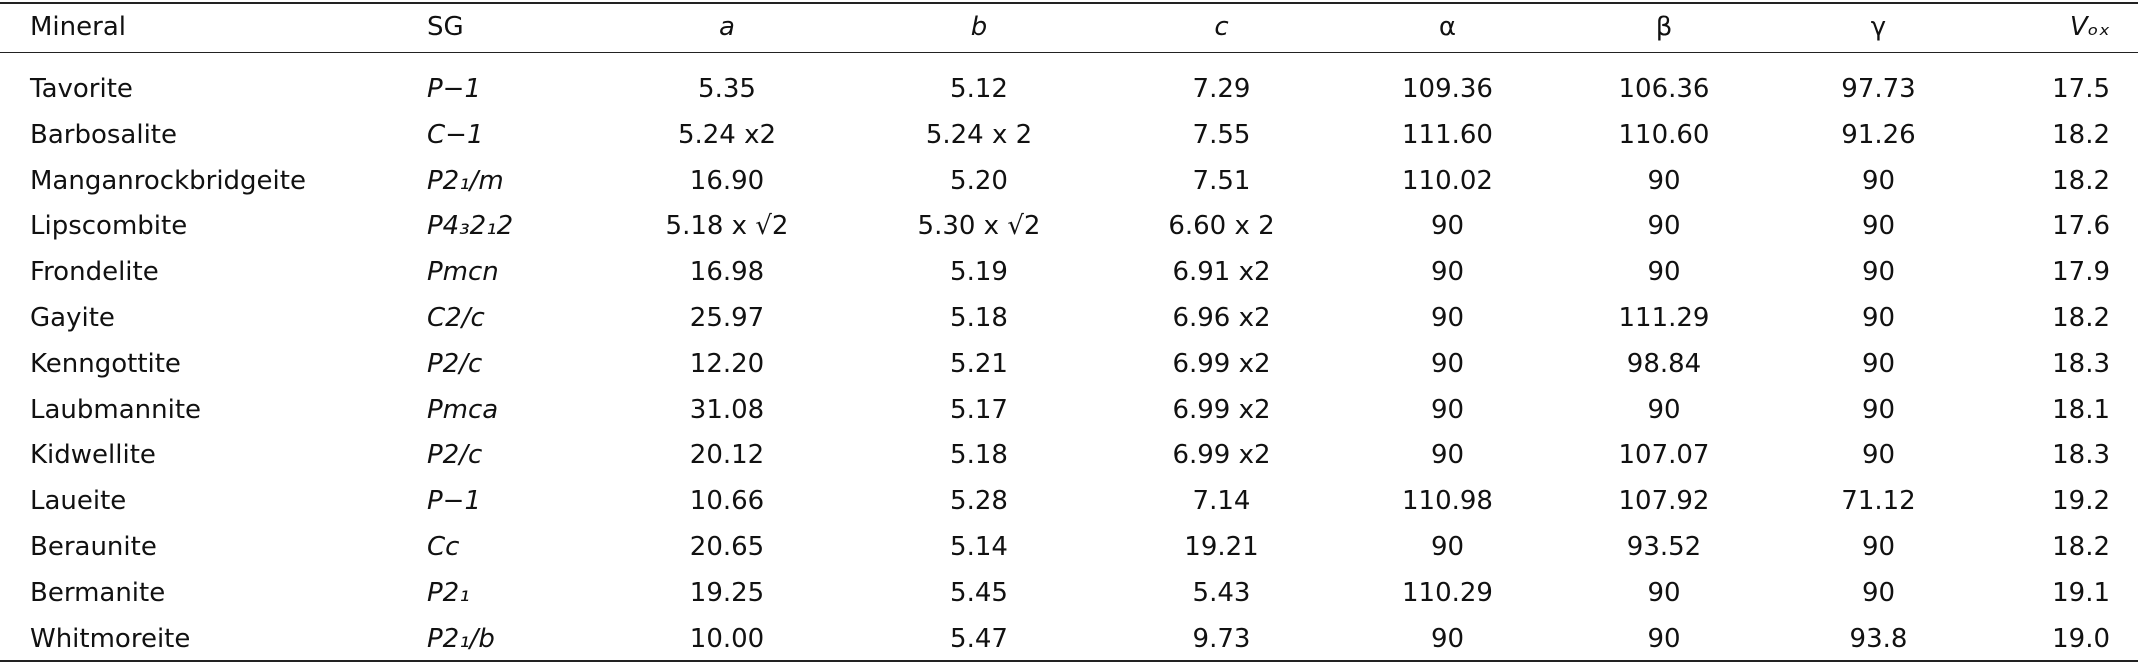 The image size is (2138, 664). What do you see at coordinates (168, 180) in the screenshot?
I see `mineral-name: Manganrockbridgeite` at bounding box center [168, 180].